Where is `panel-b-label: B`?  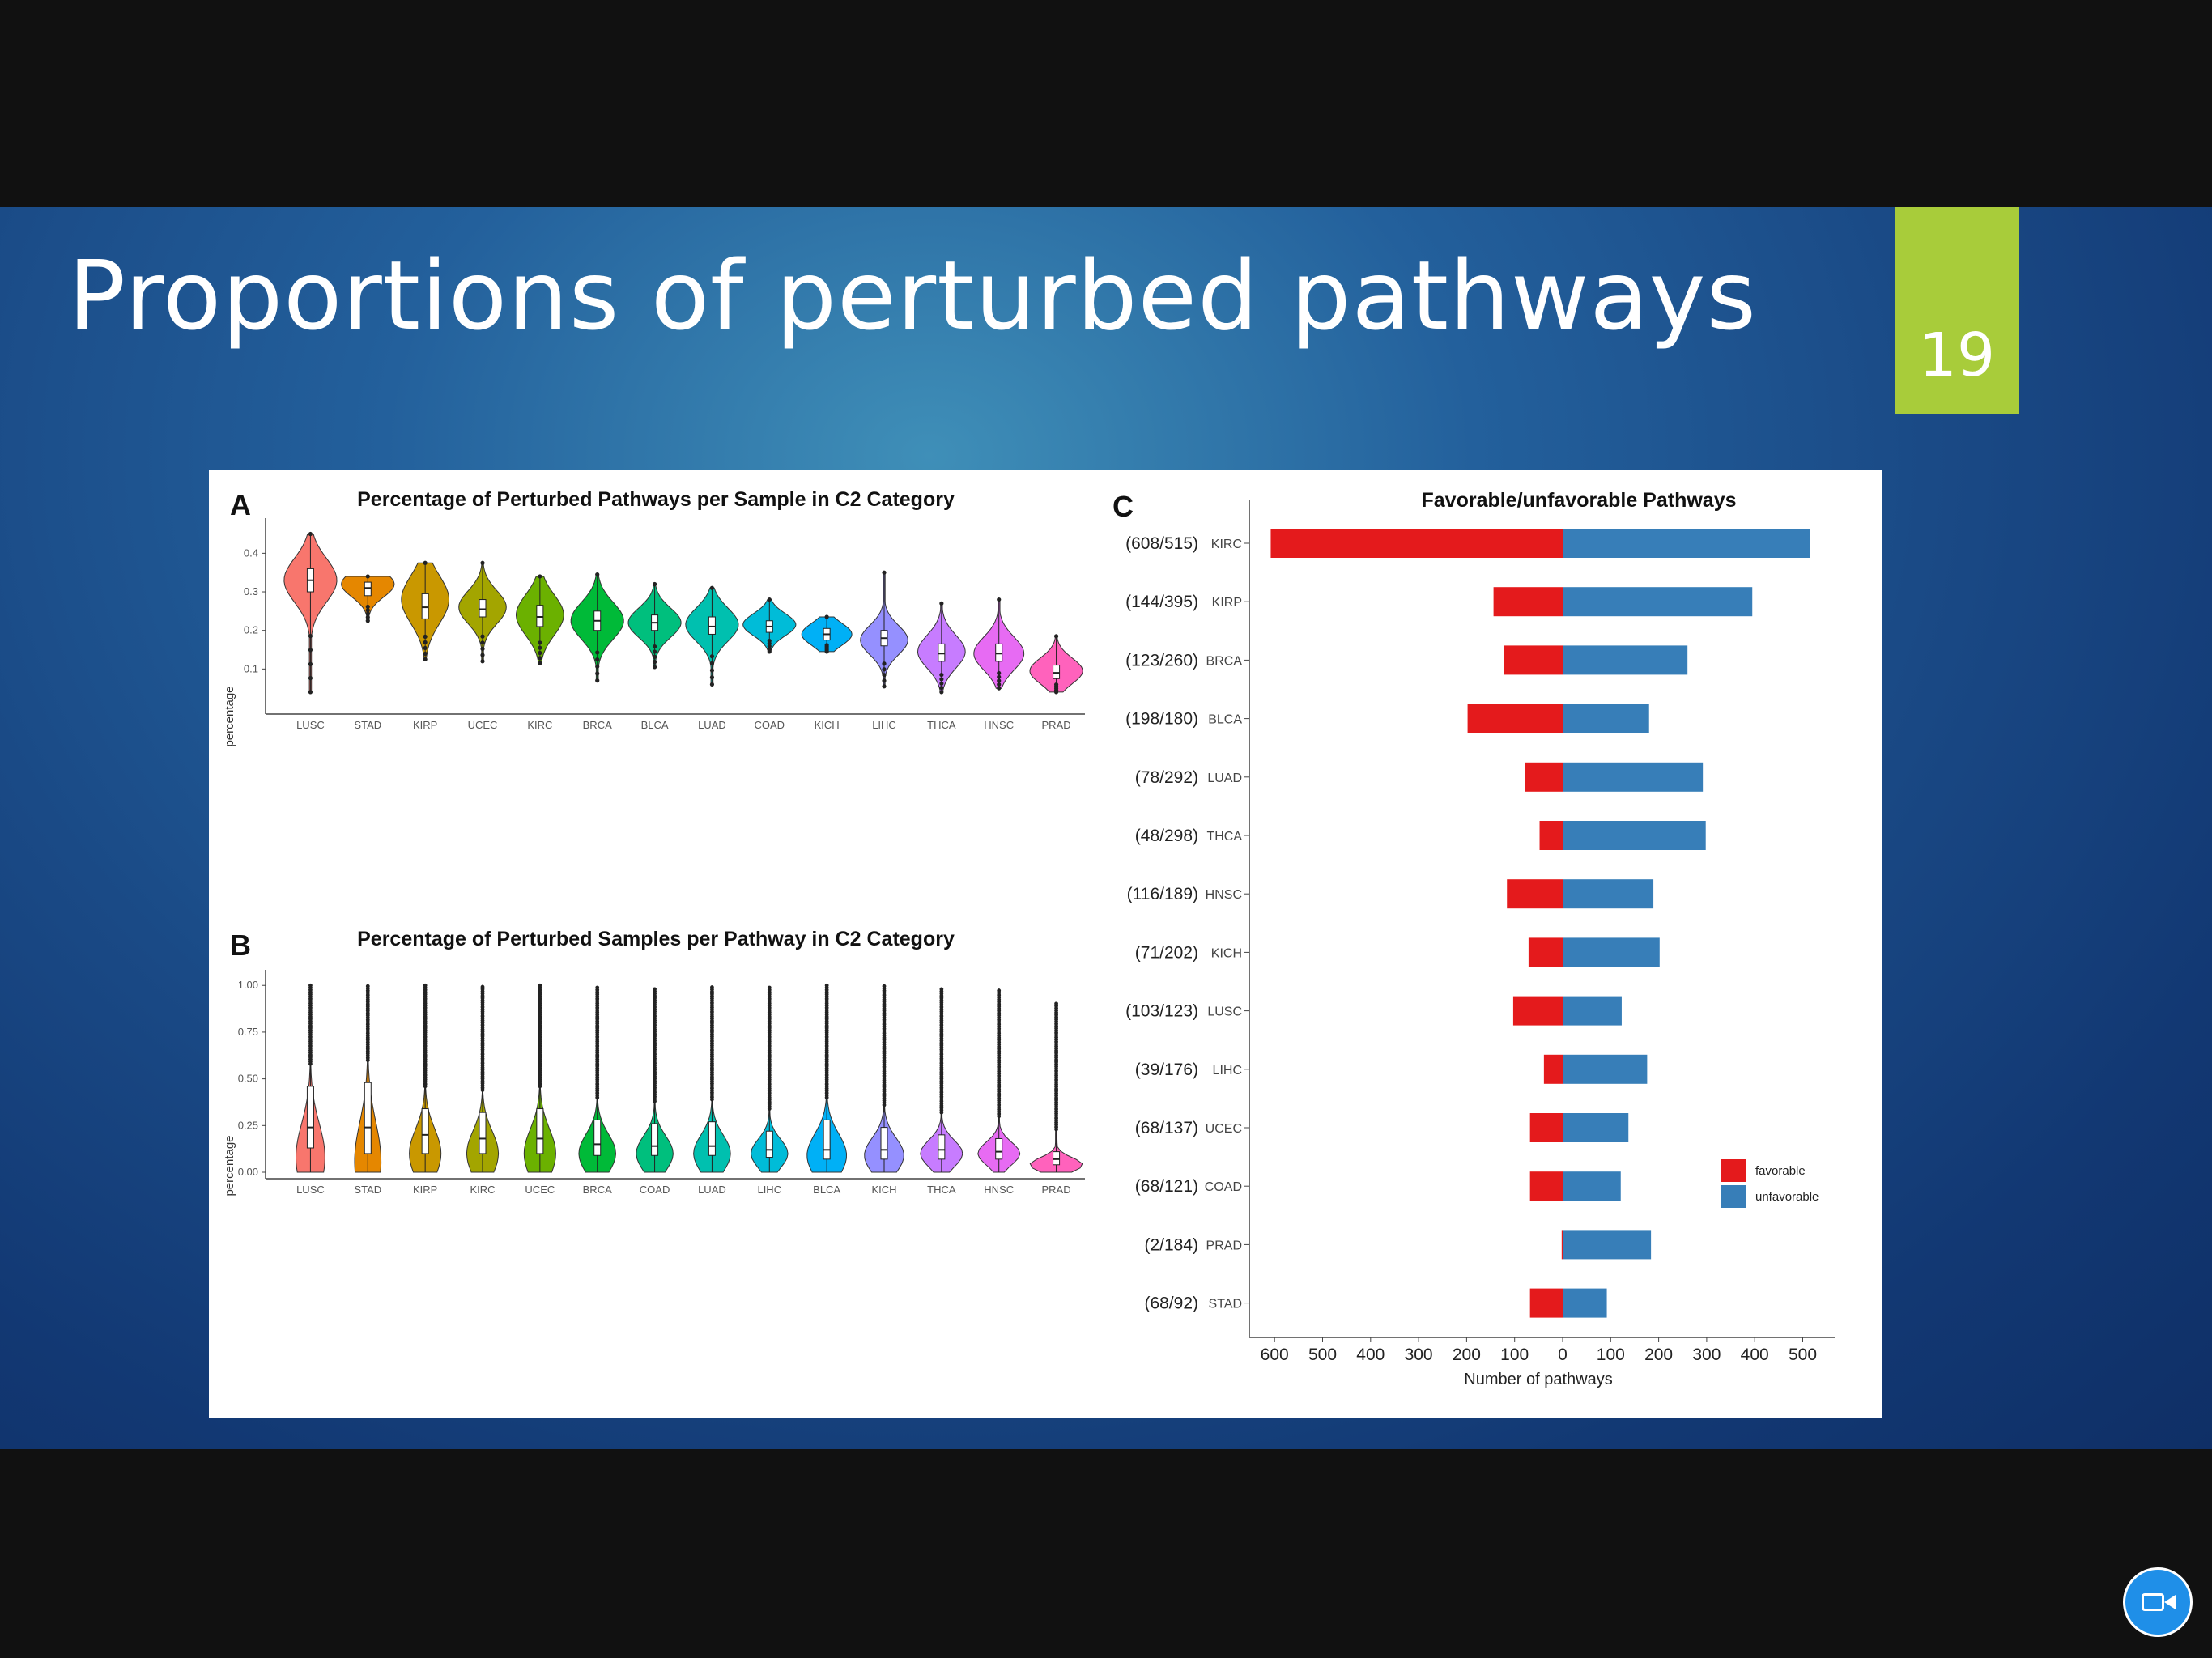 panel-b-label: B is located at coordinates (240, 945).